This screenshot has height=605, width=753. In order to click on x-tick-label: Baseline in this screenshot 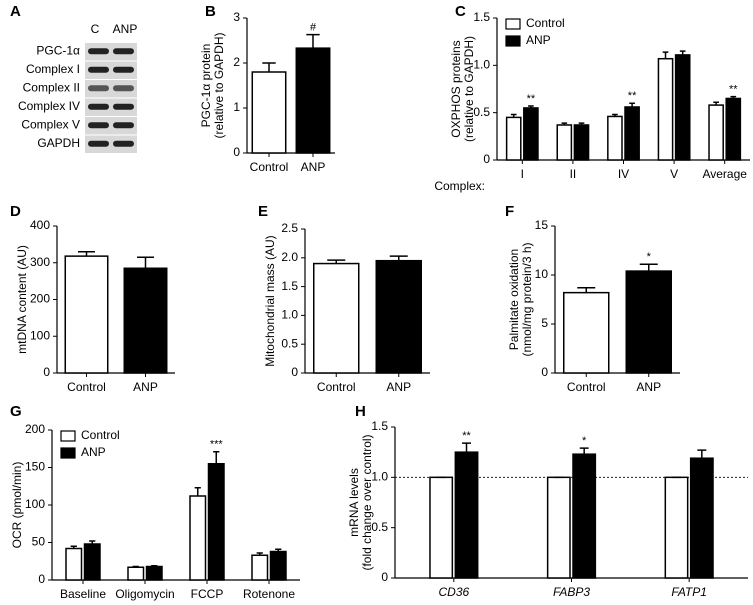, I will do `click(83, 594)`.